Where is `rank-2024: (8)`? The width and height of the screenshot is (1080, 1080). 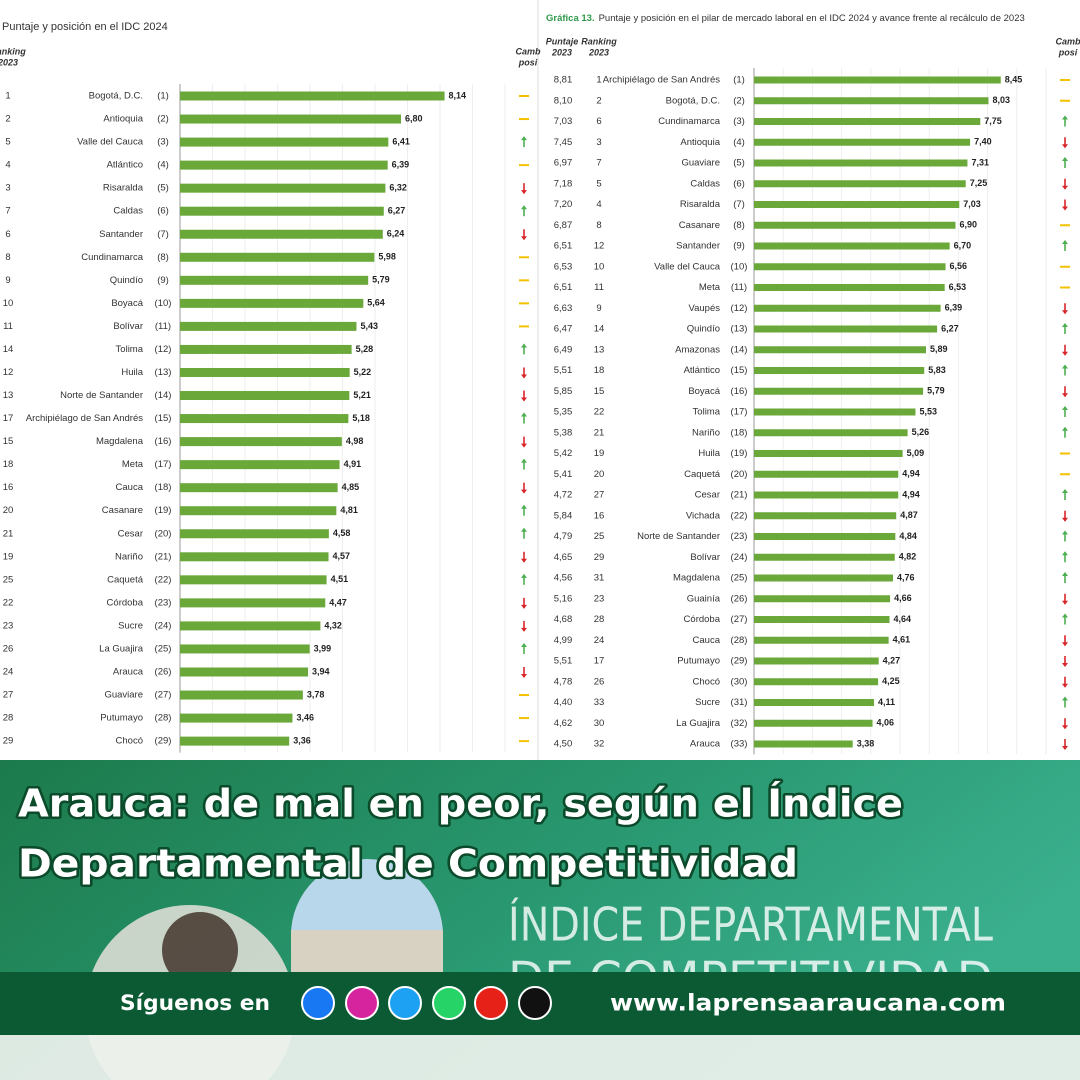
rank-2024: (8) is located at coordinates (739, 225).